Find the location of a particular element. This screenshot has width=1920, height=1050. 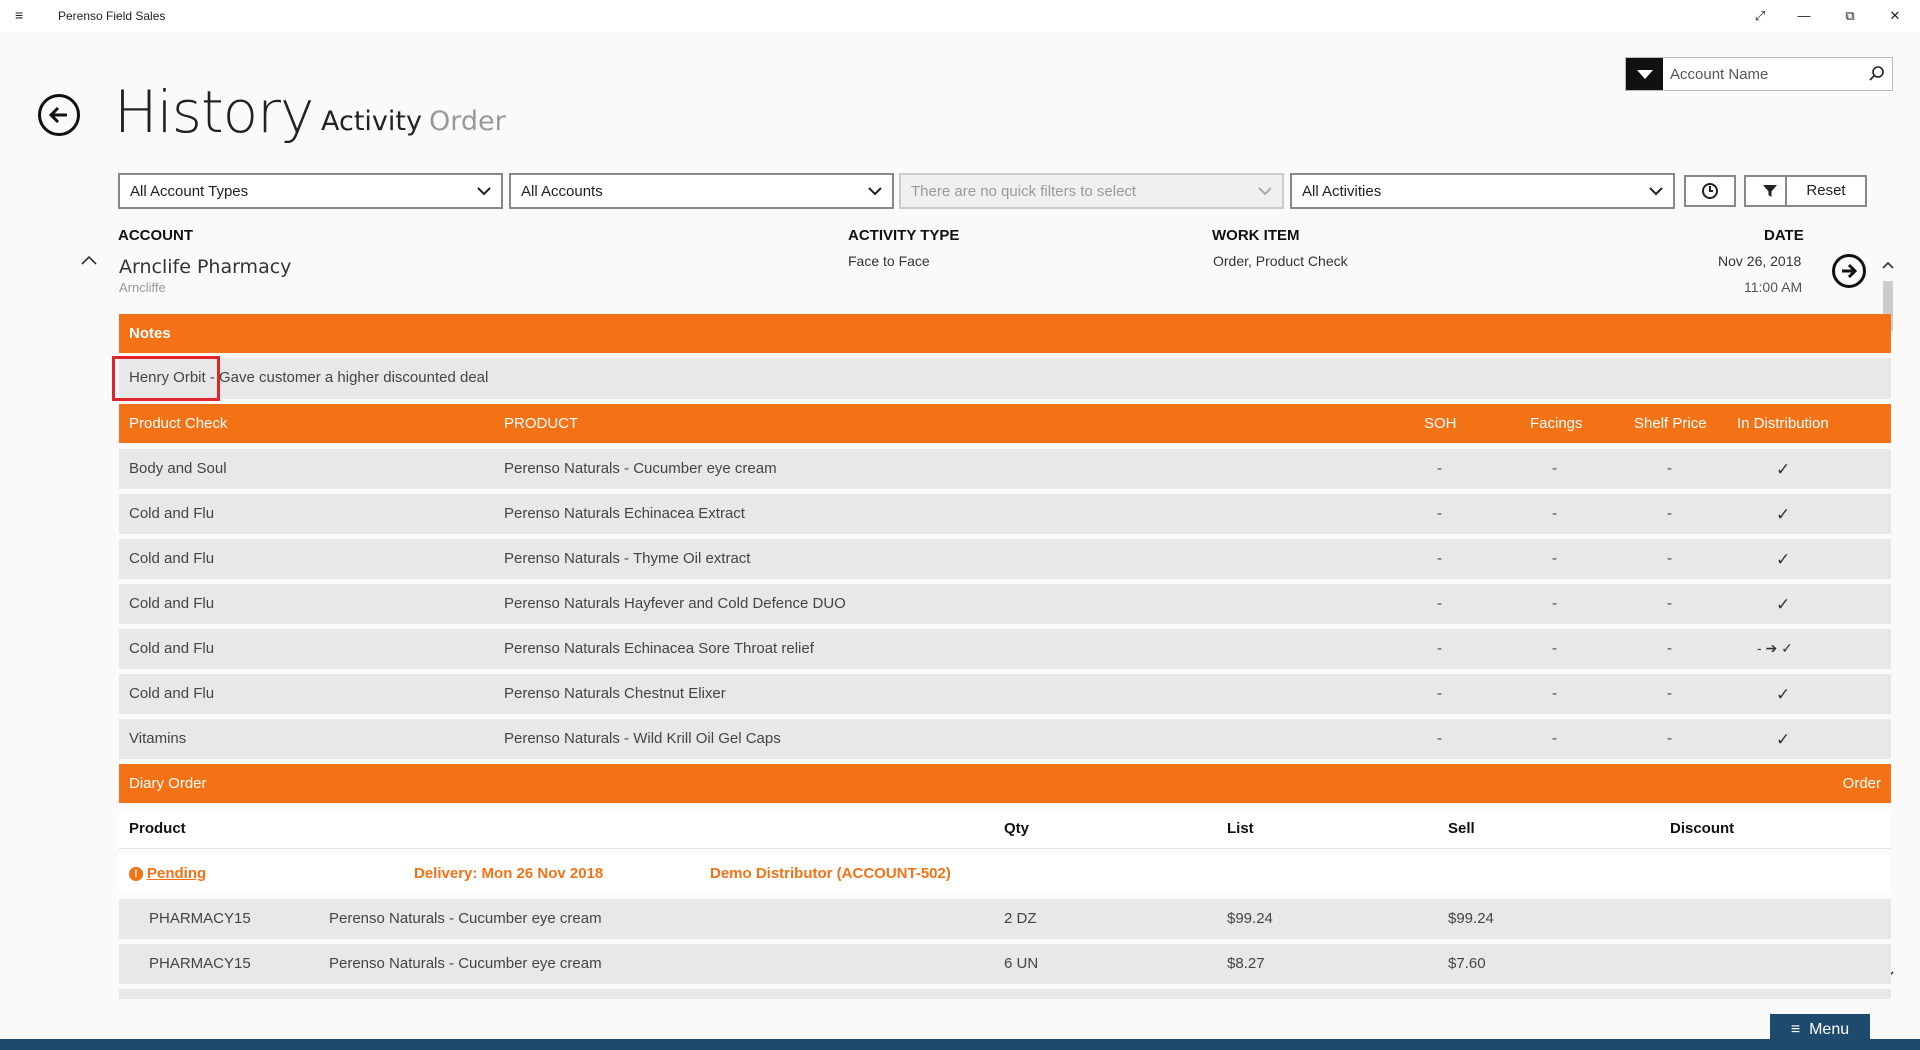

order-sell: $99.24 is located at coordinates (1471, 918).